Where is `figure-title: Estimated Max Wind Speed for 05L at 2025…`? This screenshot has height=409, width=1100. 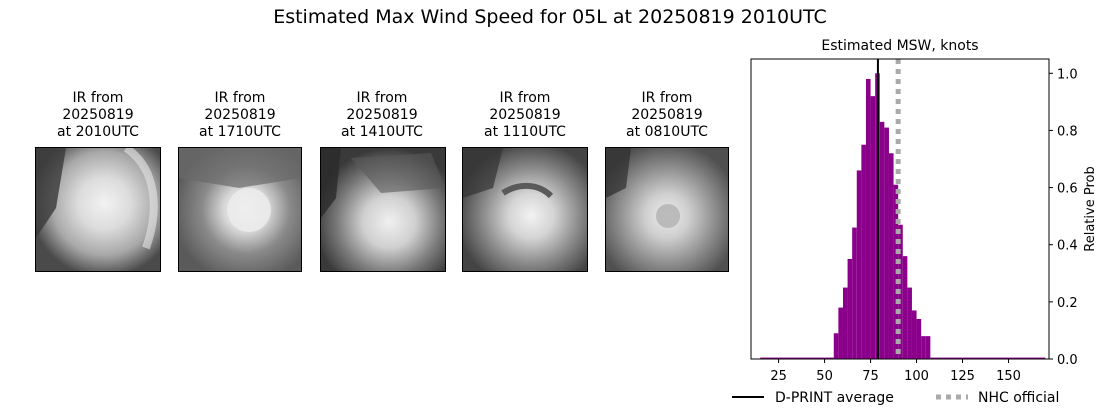
figure-title: Estimated Max Wind Speed for 05L at 2025… is located at coordinates (550, 17).